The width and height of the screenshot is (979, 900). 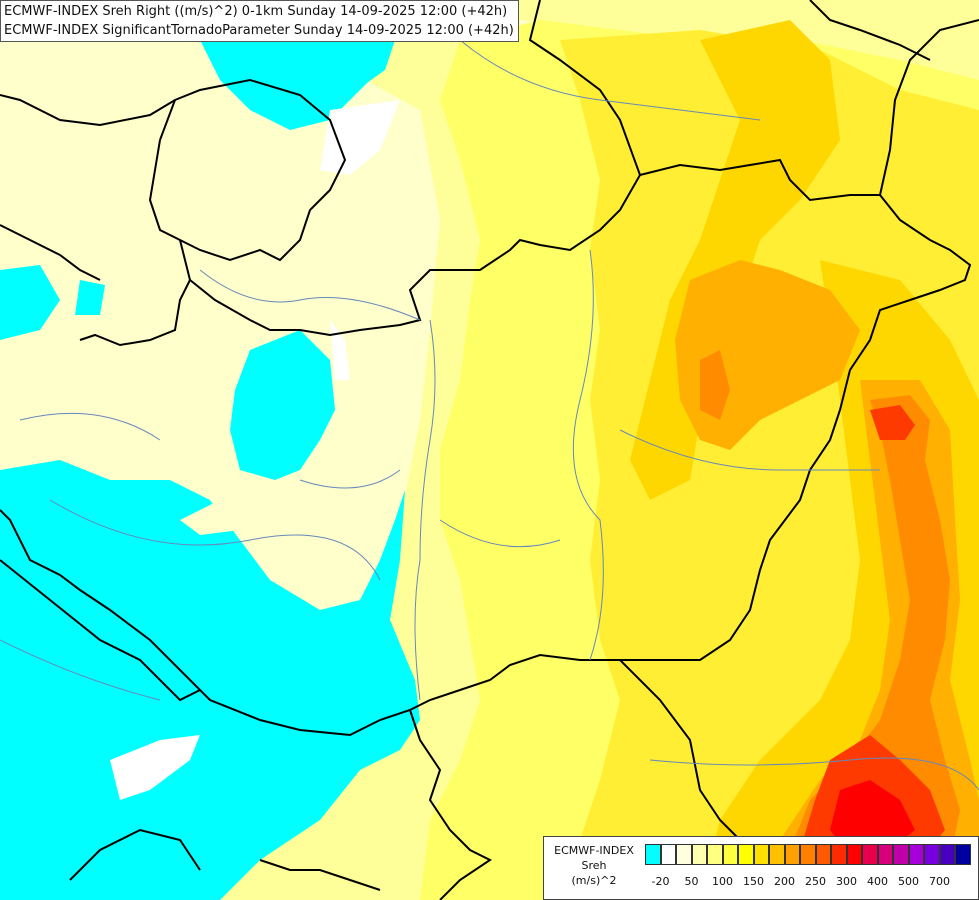 What do you see at coordinates (892, 422) in the screenshot?
I see `red-core-southeast` at bounding box center [892, 422].